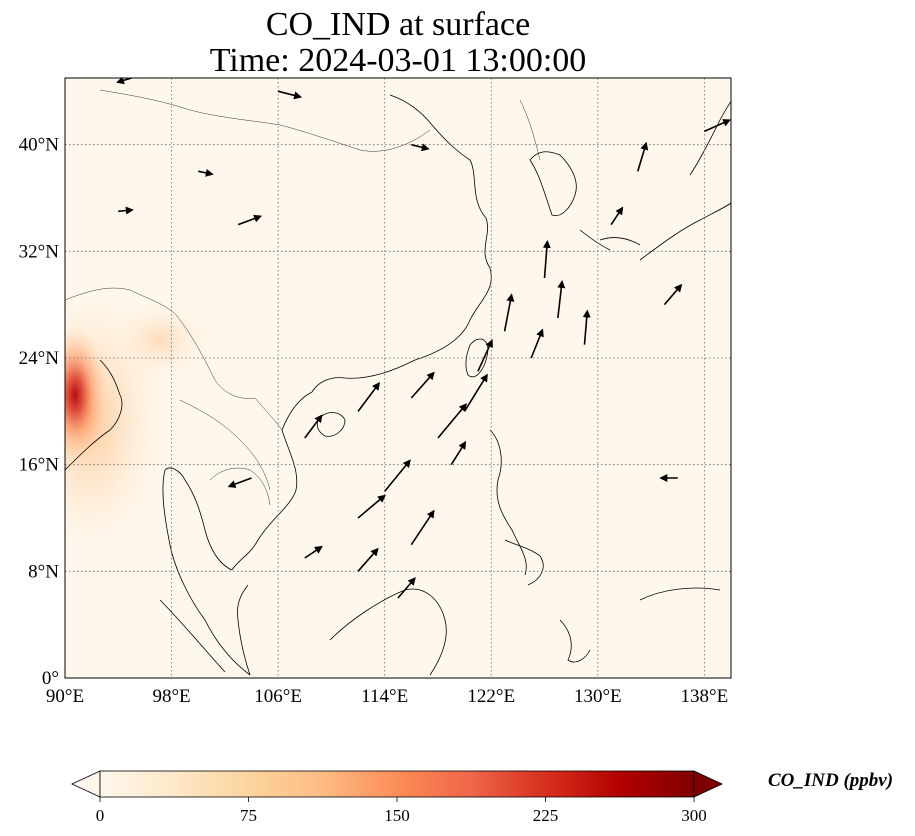 This screenshot has height=836, width=915. I want to click on colorbar-ticks: 0 75 150 225 300, so click(401, 811).